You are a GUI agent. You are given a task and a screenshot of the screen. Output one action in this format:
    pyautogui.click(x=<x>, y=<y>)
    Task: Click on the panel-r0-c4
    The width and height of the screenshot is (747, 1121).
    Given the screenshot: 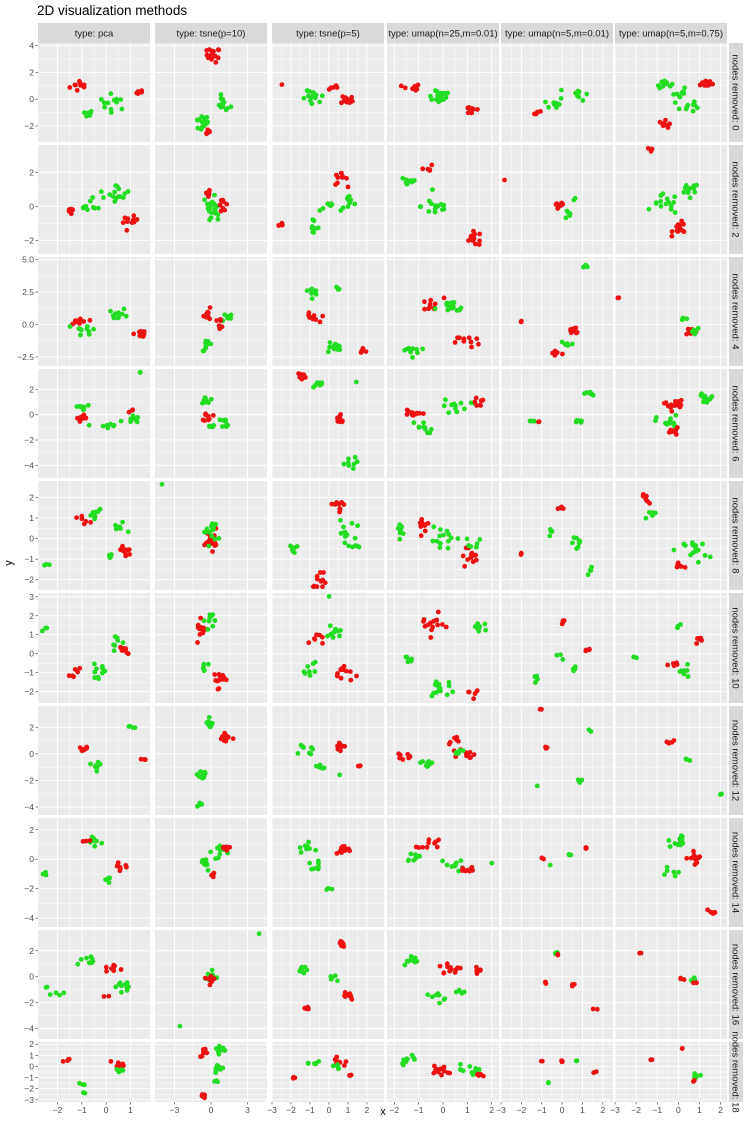 What is the action you would take?
    pyautogui.click(x=556, y=92)
    